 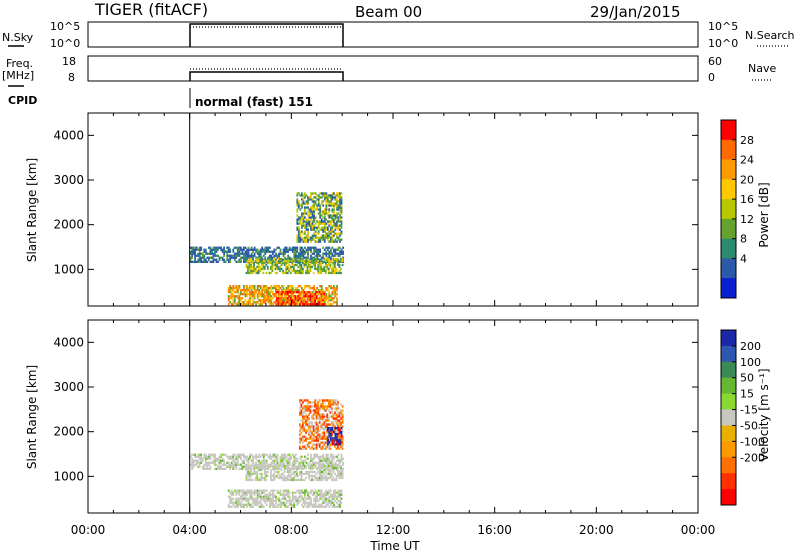 I want to click on velocity-colorbar-label: Velocity [m s⁻¹], so click(x=764, y=414).